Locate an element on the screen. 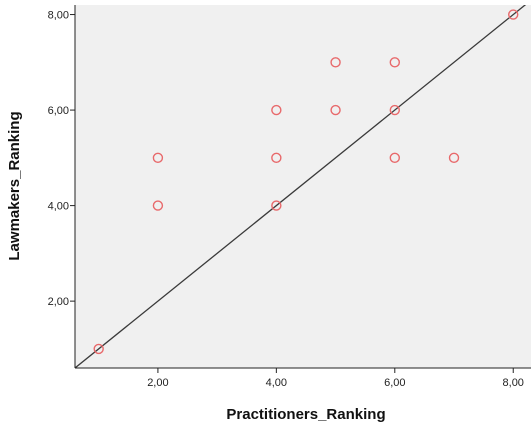  y-tick-label: 4,00 is located at coordinates (58, 207).